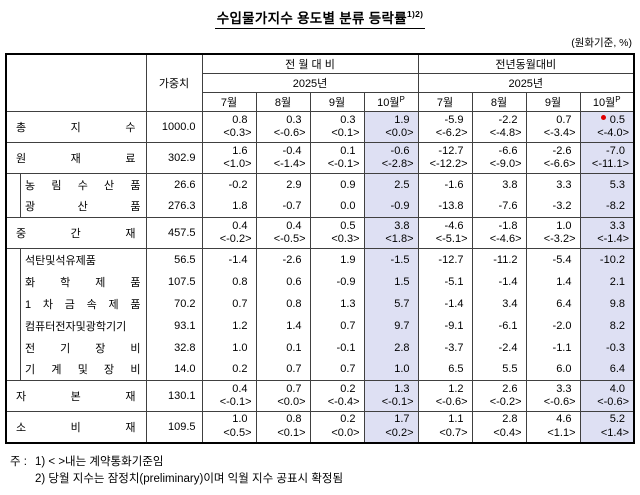 The width and height of the screenshot is (640, 495). Describe the element at coordinates (348, 184) in the screenshot. I see `won-basis-value: 0.9` at that location.